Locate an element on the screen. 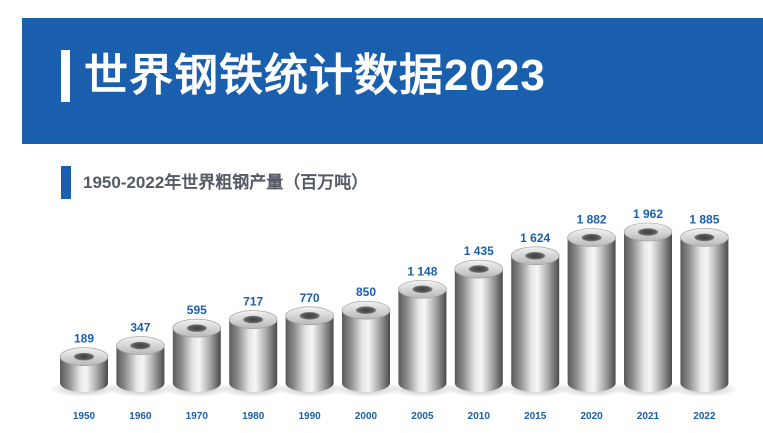 This screenshot has width=763, height=433. bar-2010: 1 435 2010 is located at coordinates (478, 333).